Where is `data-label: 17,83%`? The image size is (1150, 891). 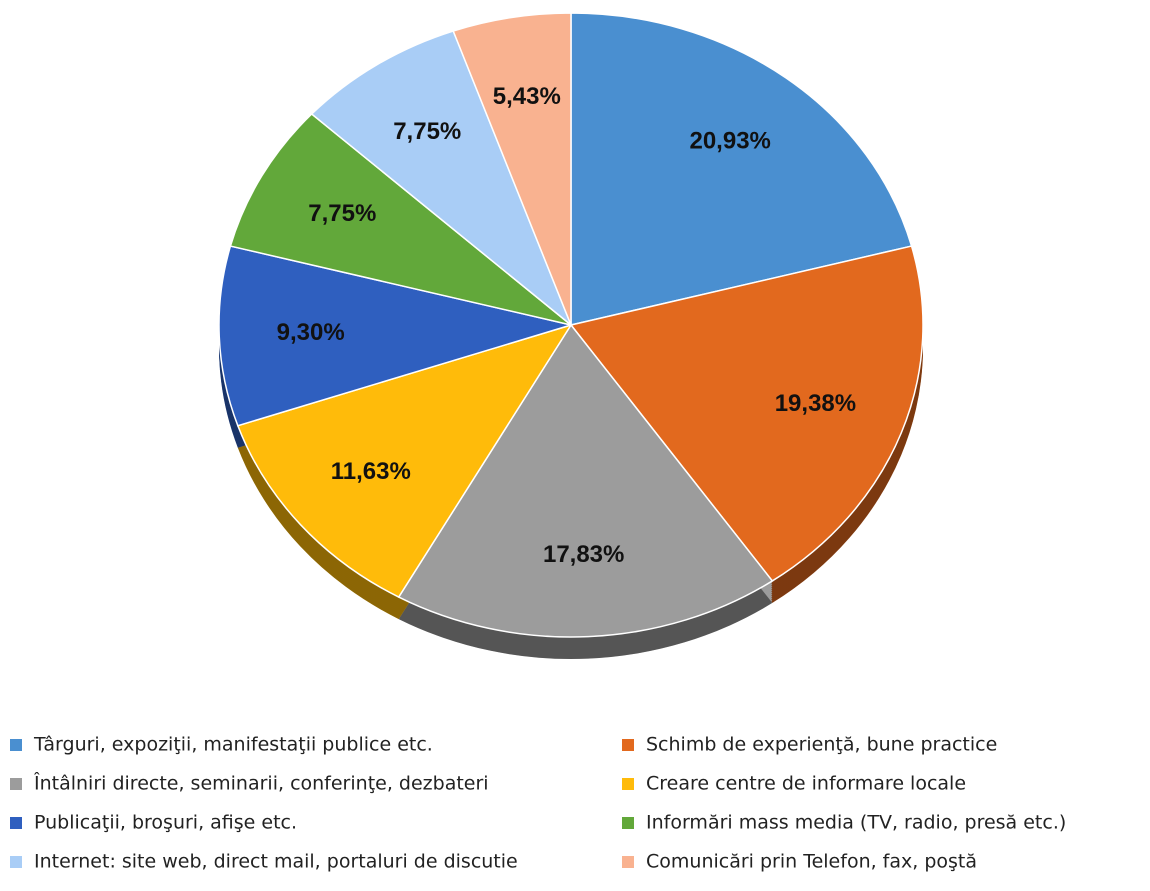
data-label: 17,83% is located at coordinates (583, 554).